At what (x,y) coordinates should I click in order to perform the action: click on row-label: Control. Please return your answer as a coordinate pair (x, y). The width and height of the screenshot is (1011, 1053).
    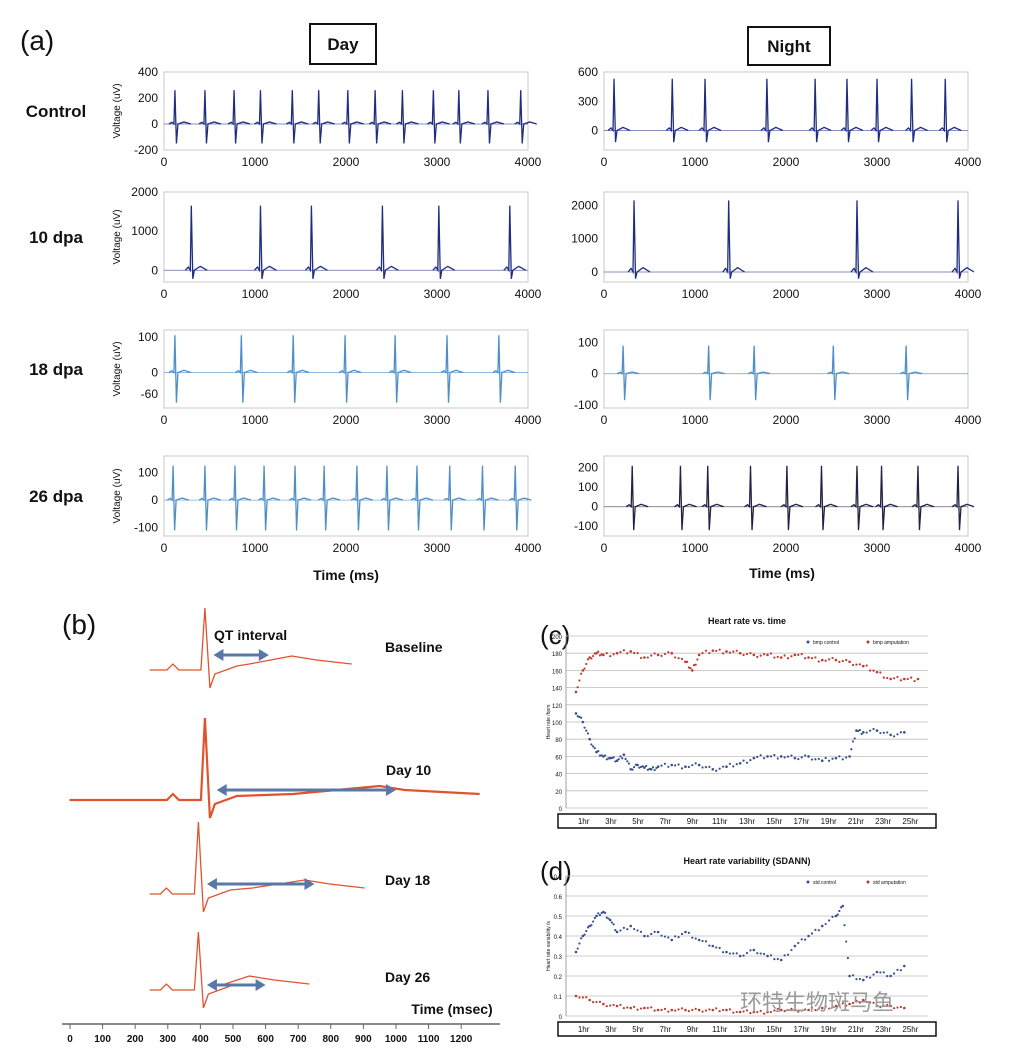
    Looking at the image, I should click on (56, 111).